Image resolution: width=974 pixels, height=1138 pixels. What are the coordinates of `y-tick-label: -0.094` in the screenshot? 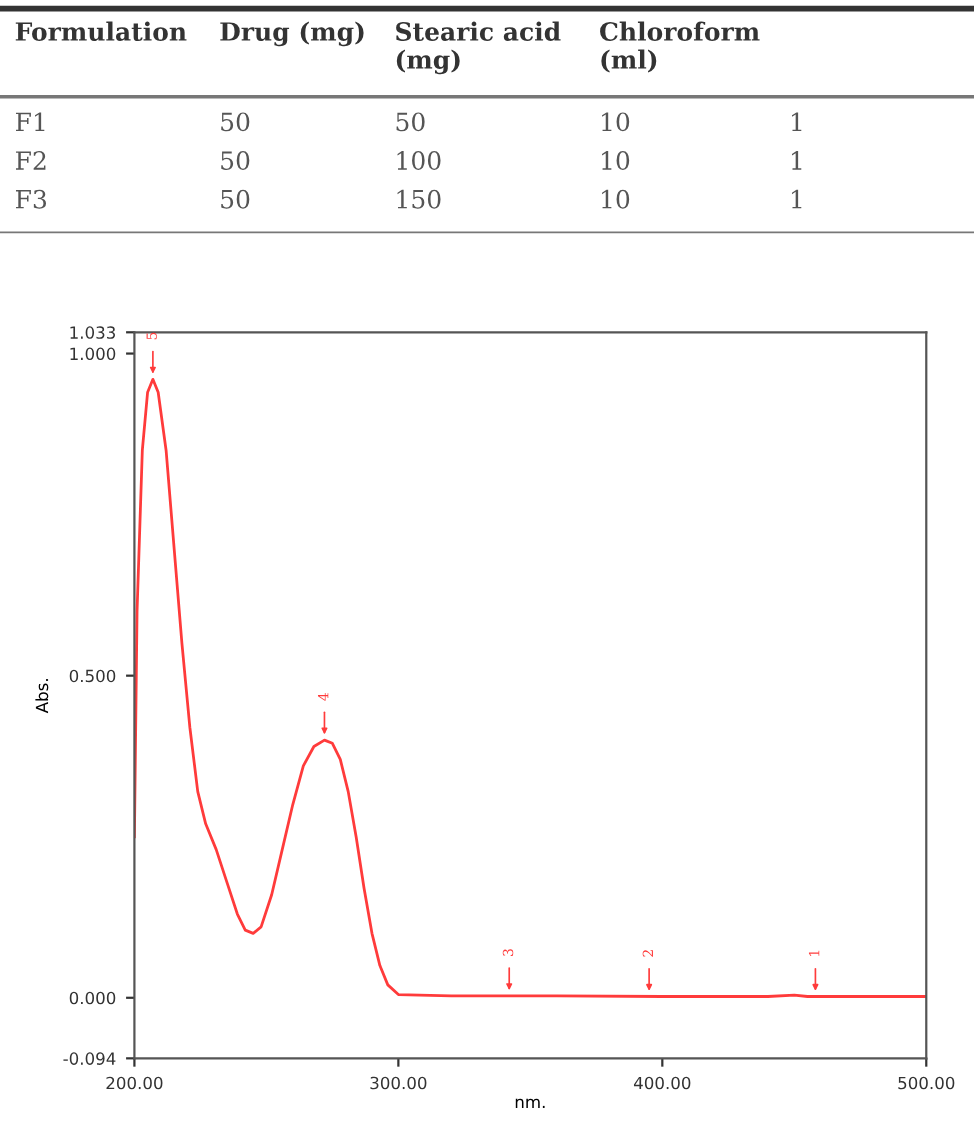 It's located at (89, 1058).